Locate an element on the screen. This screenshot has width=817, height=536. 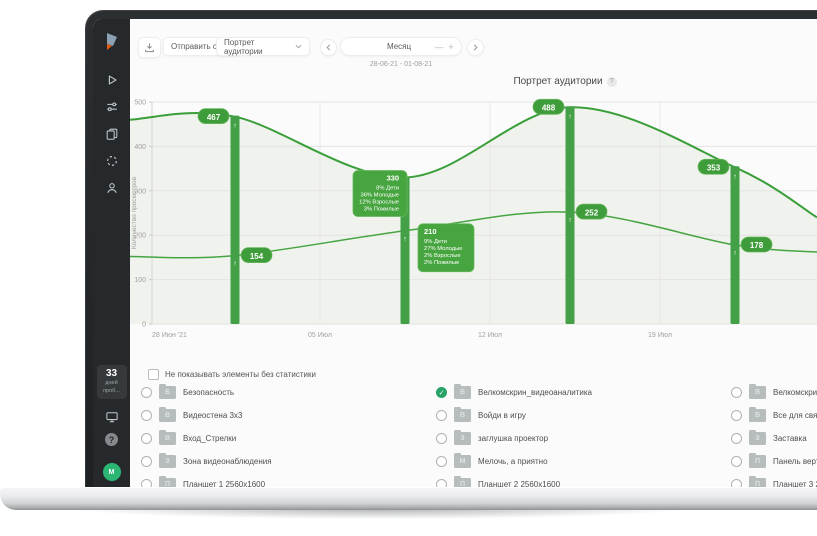
filter-item: В Все для связи is located at coordinates (770, 415).